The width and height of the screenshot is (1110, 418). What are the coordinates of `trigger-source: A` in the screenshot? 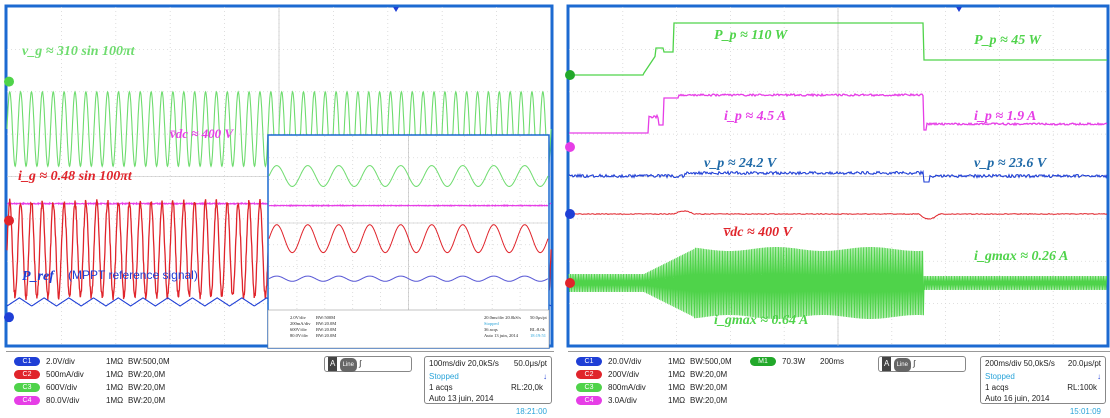 It's located at (332, 364).